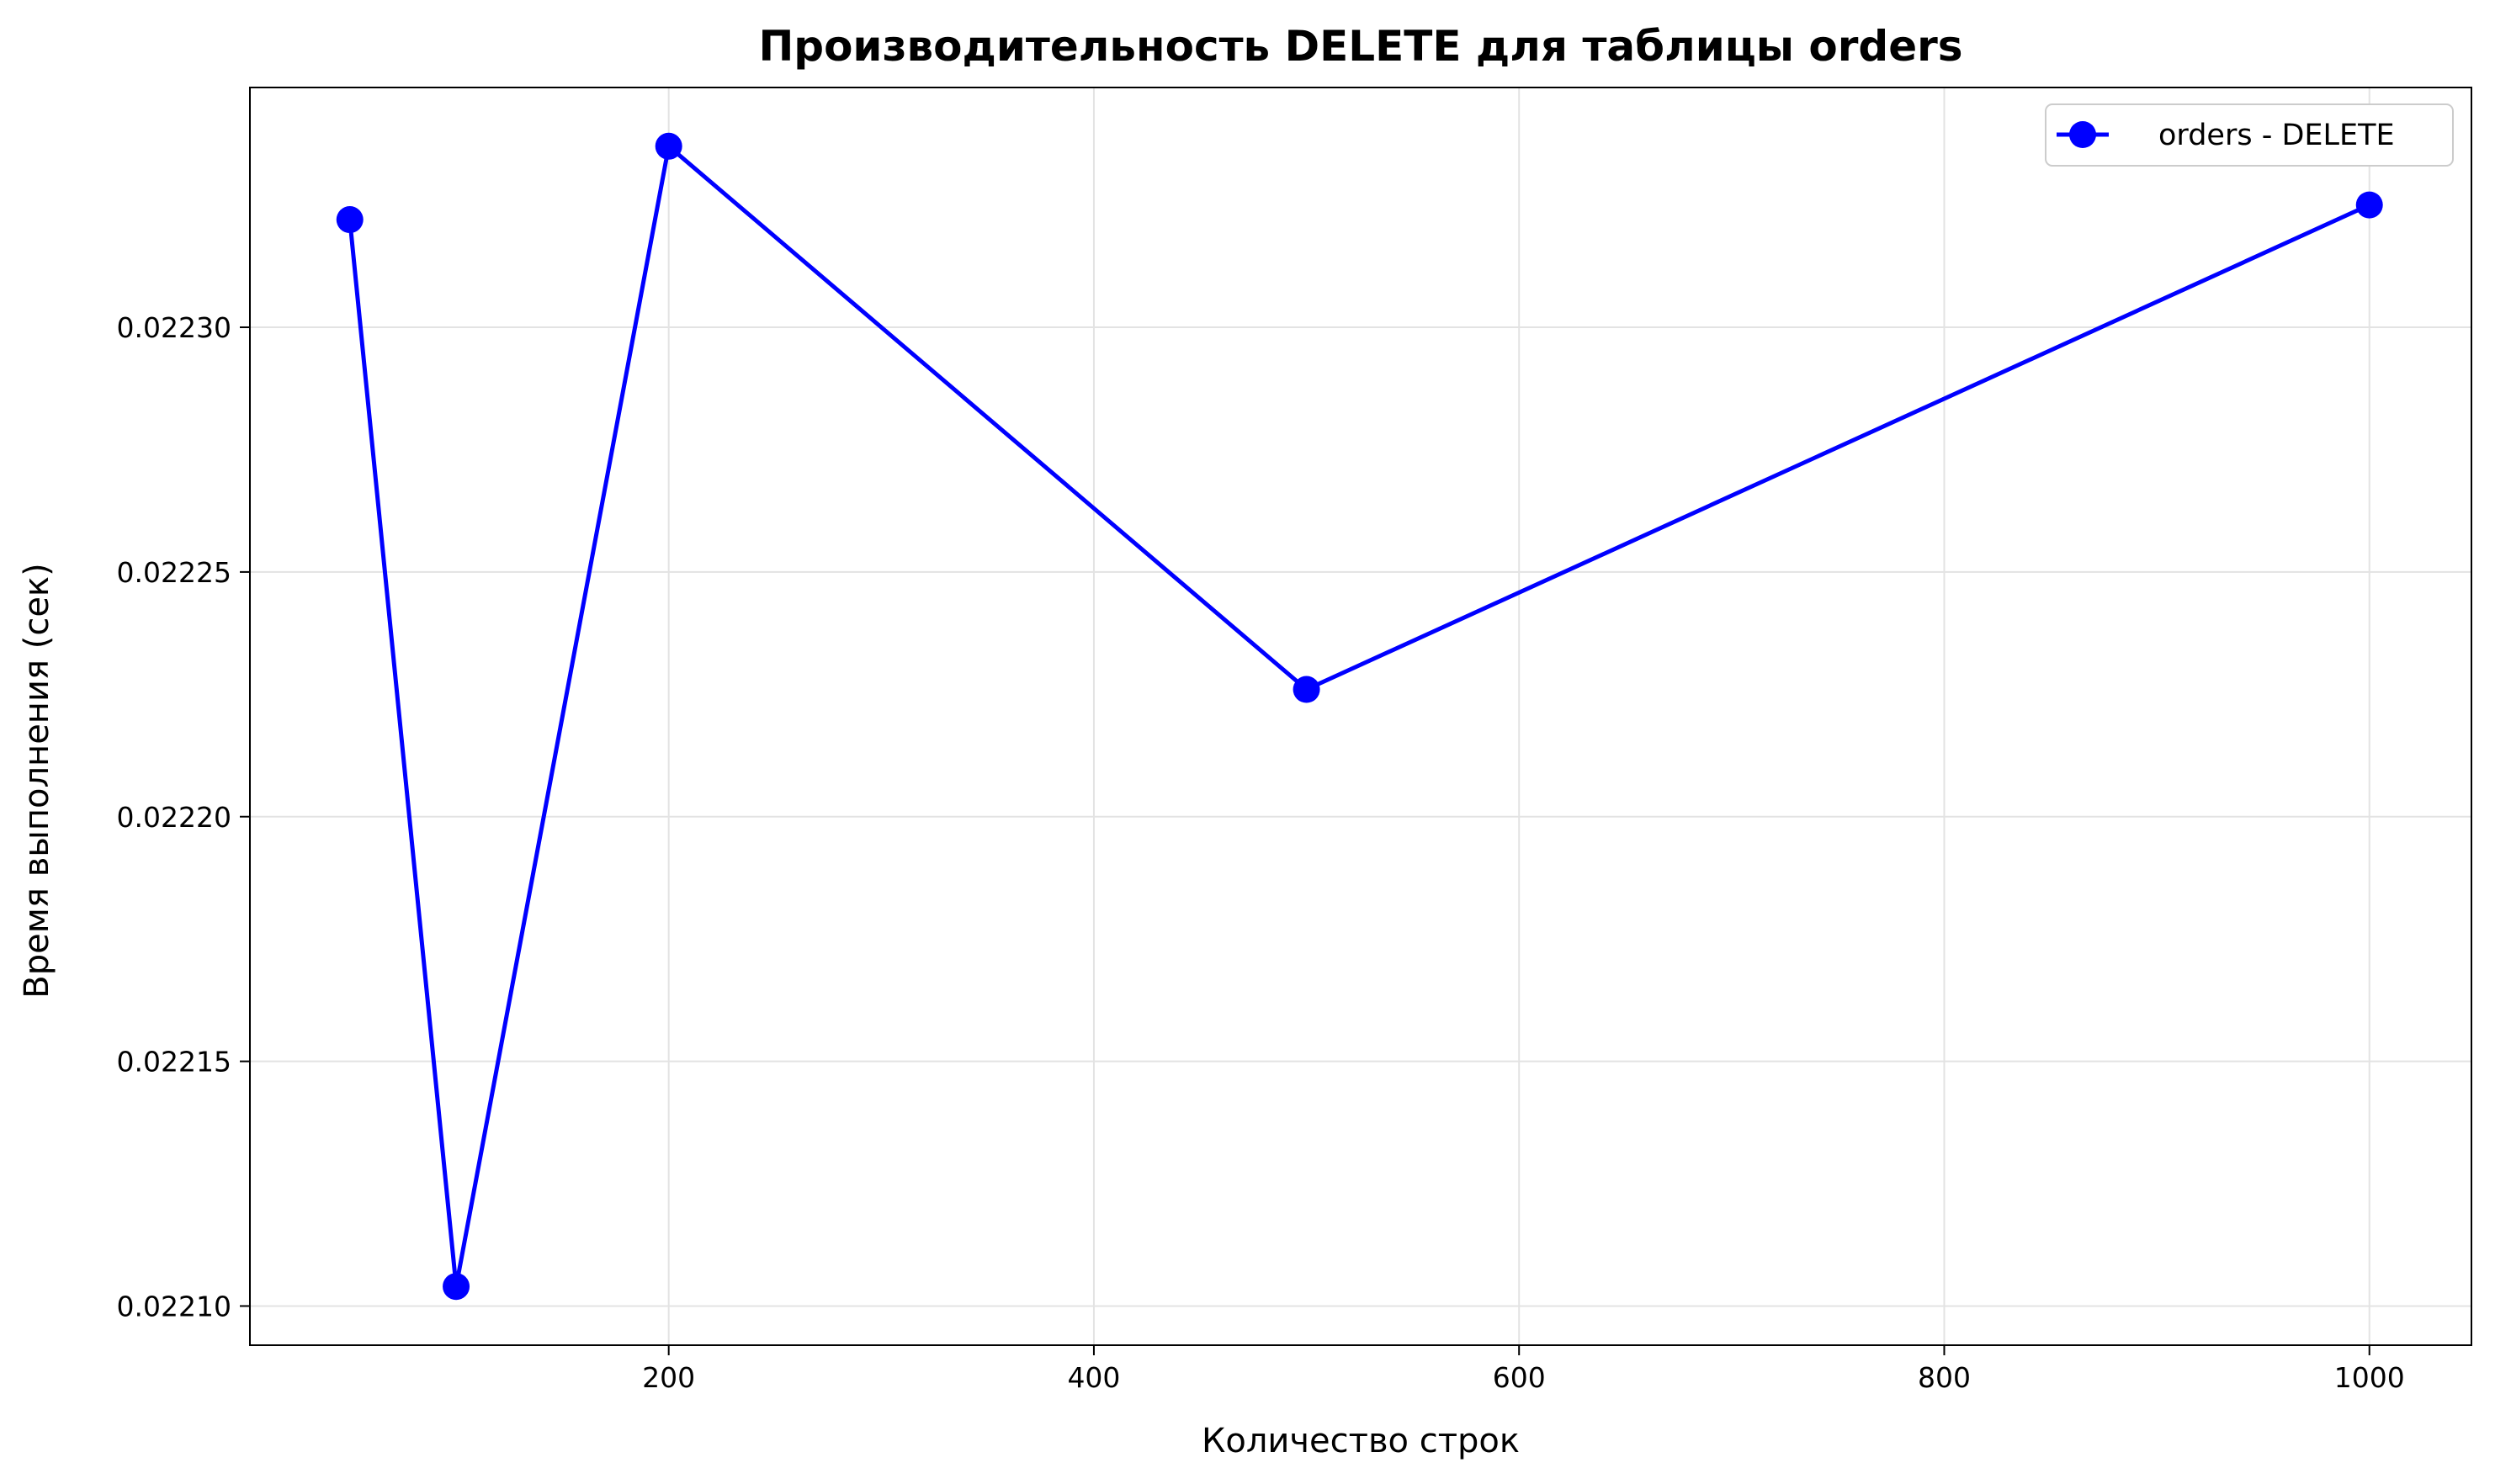 The width and height of the screenshot is (2495, 1484). I want to click on legend-label: orders - DELETE, so click(2276, 135).